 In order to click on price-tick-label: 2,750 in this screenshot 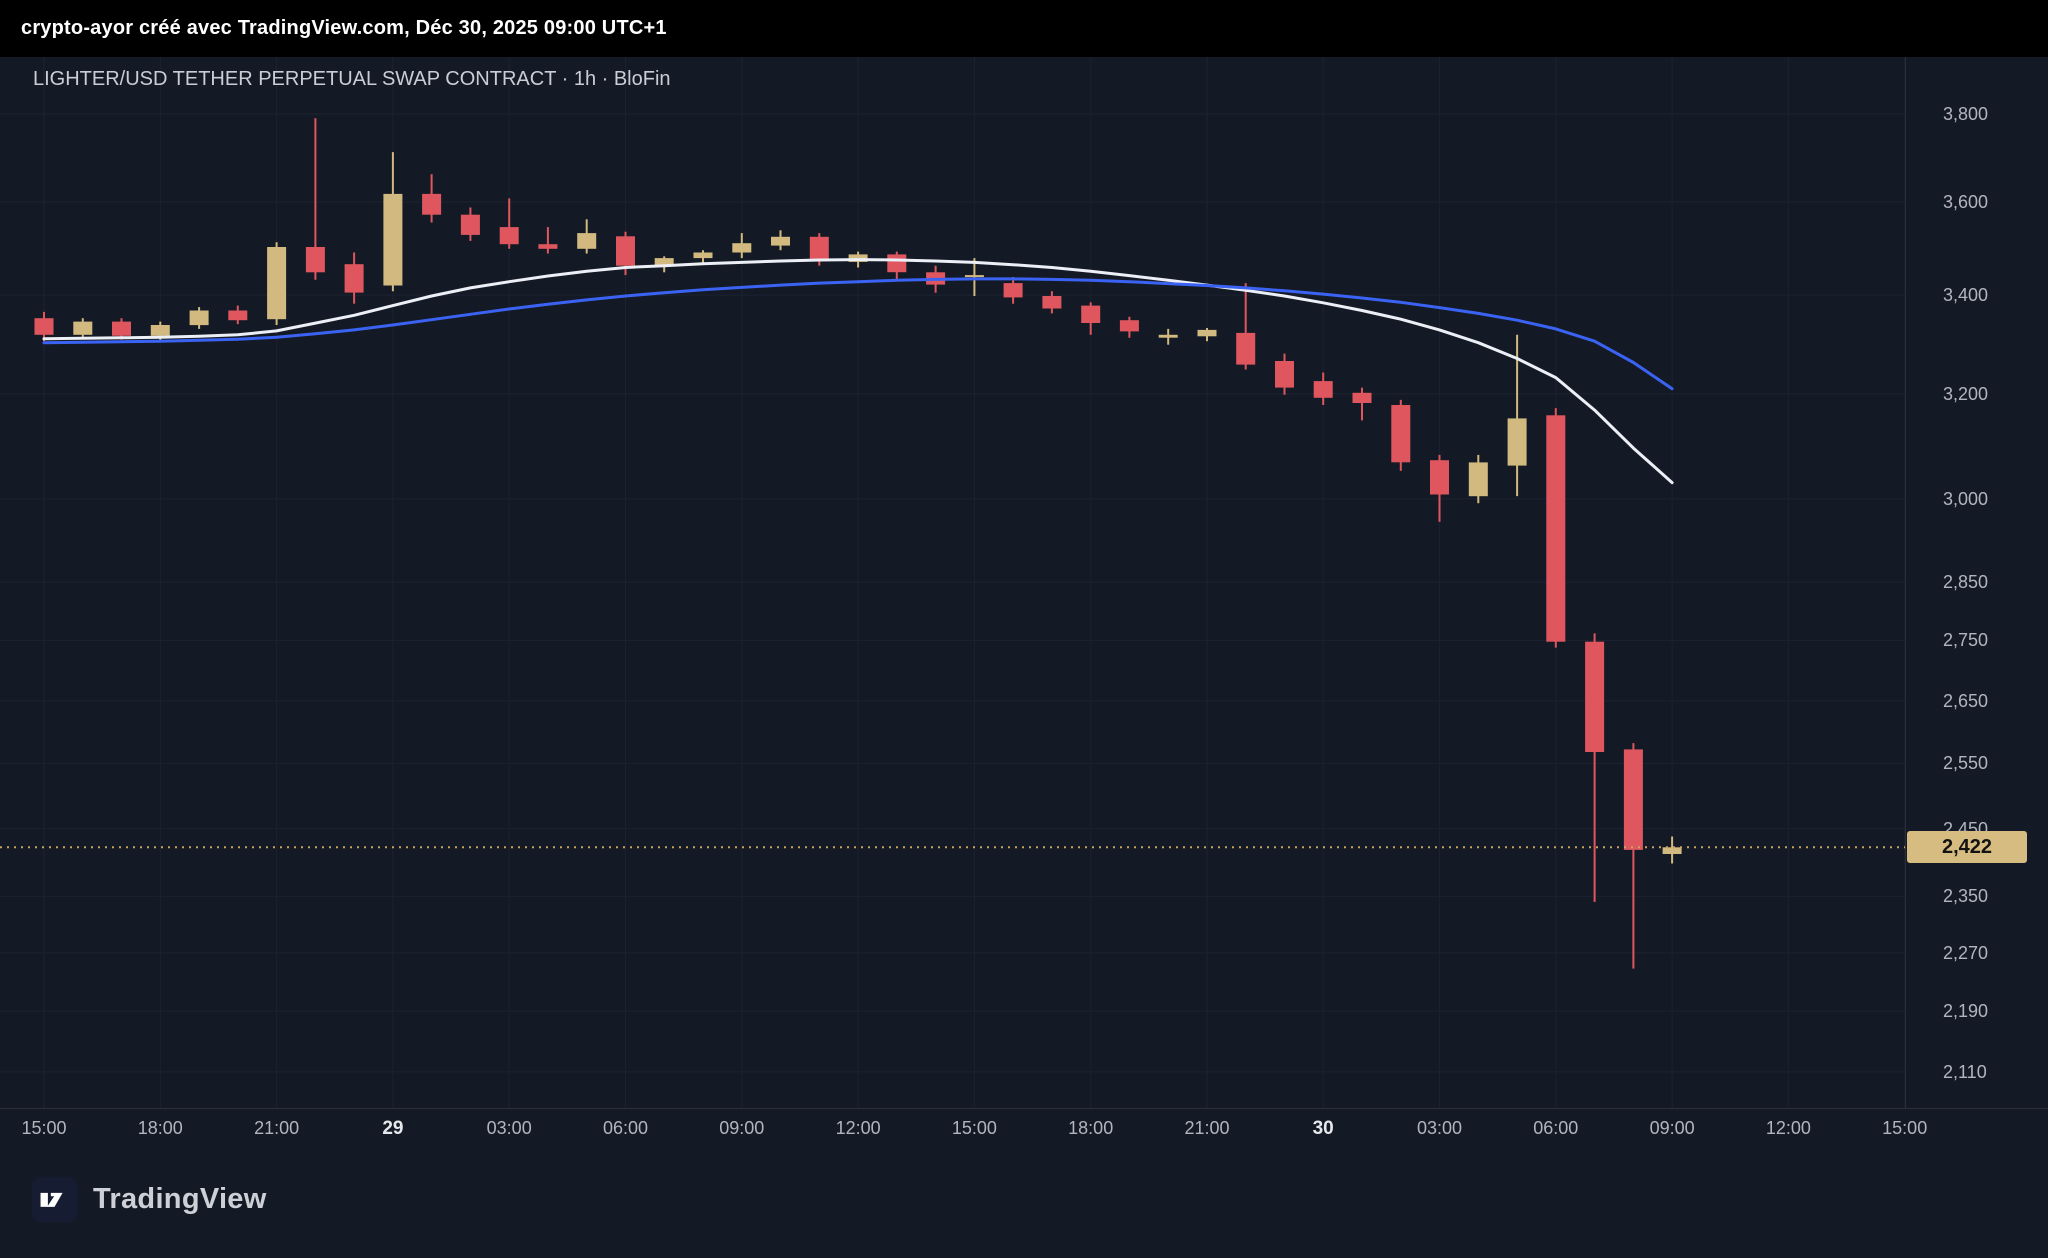, I will do `click(1966, 640)`.